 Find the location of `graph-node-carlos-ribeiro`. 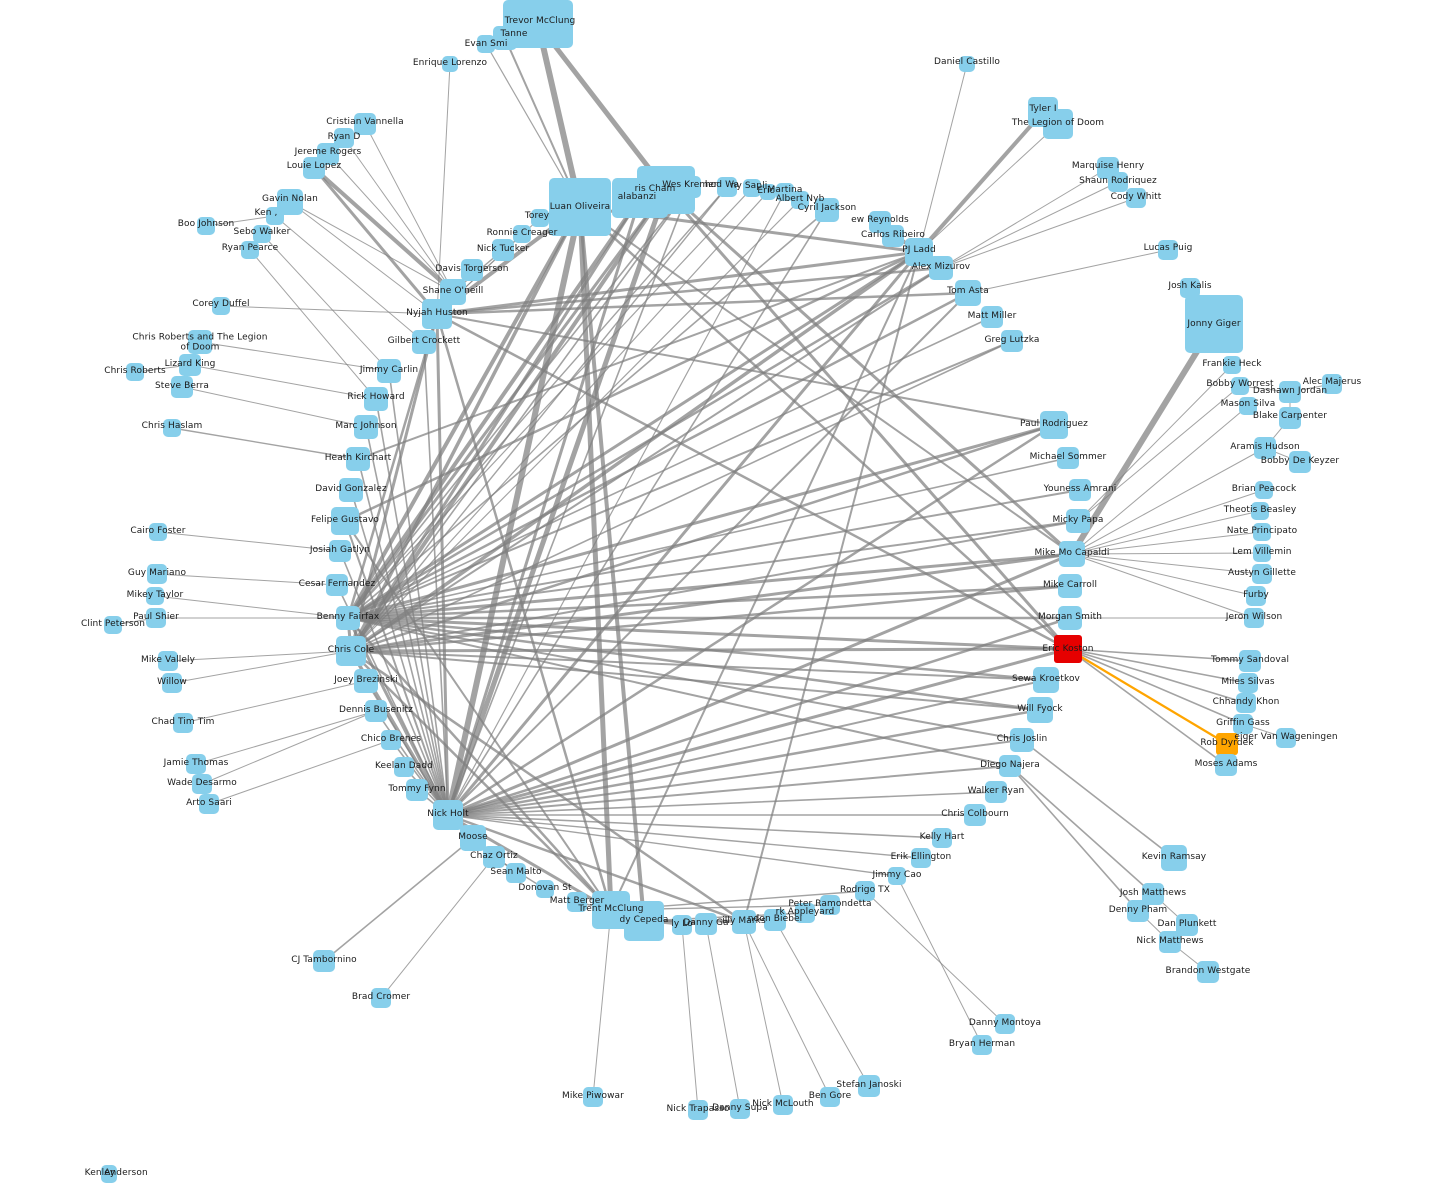

graph-node-carlos-ribeiro is located at coordinates (893, 236).